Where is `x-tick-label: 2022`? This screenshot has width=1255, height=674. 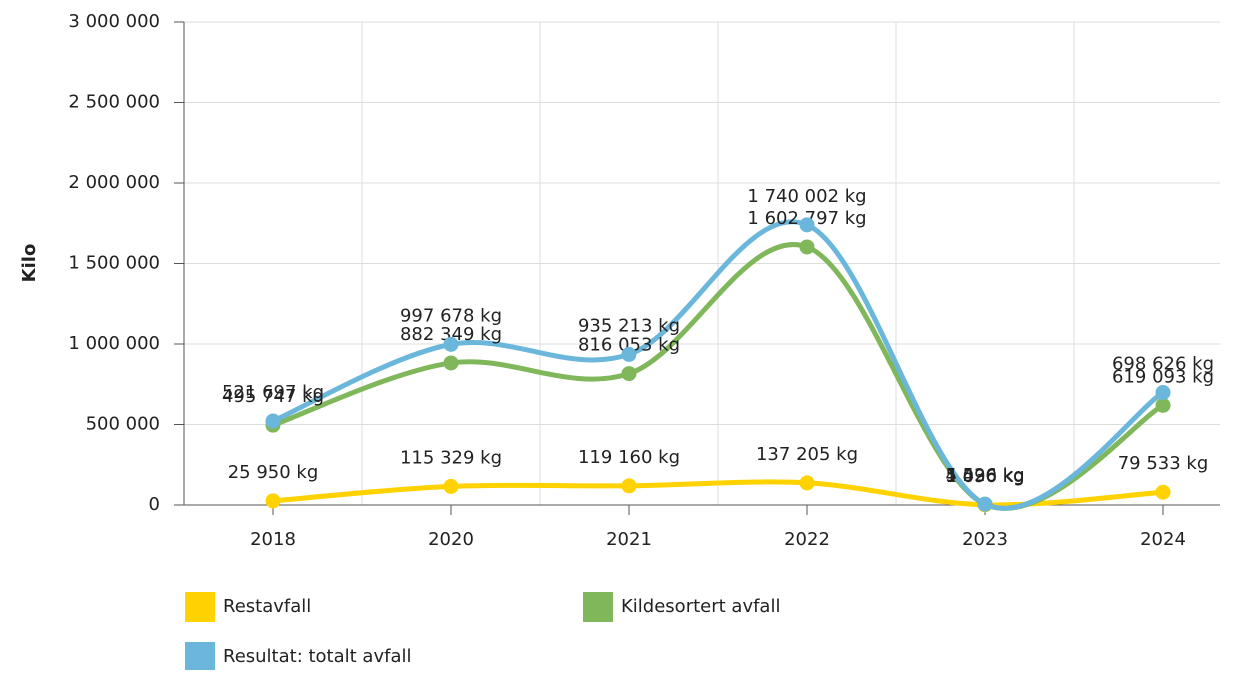
x-tick-label: 2022 is located at coordinates (807, 539).